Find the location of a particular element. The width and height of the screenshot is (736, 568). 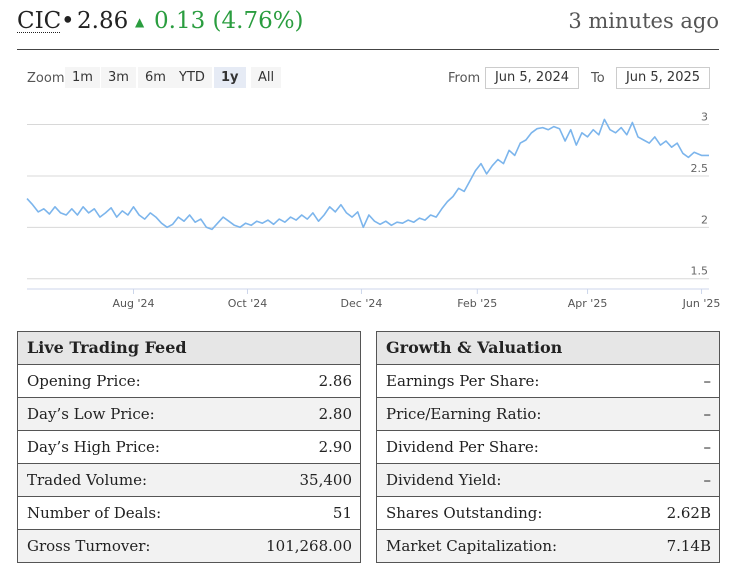

table-row: Dividend Per Share: – is located at coordinates (548, 447).